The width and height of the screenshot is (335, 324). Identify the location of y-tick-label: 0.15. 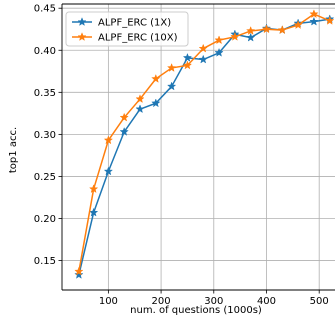
(45, 261).